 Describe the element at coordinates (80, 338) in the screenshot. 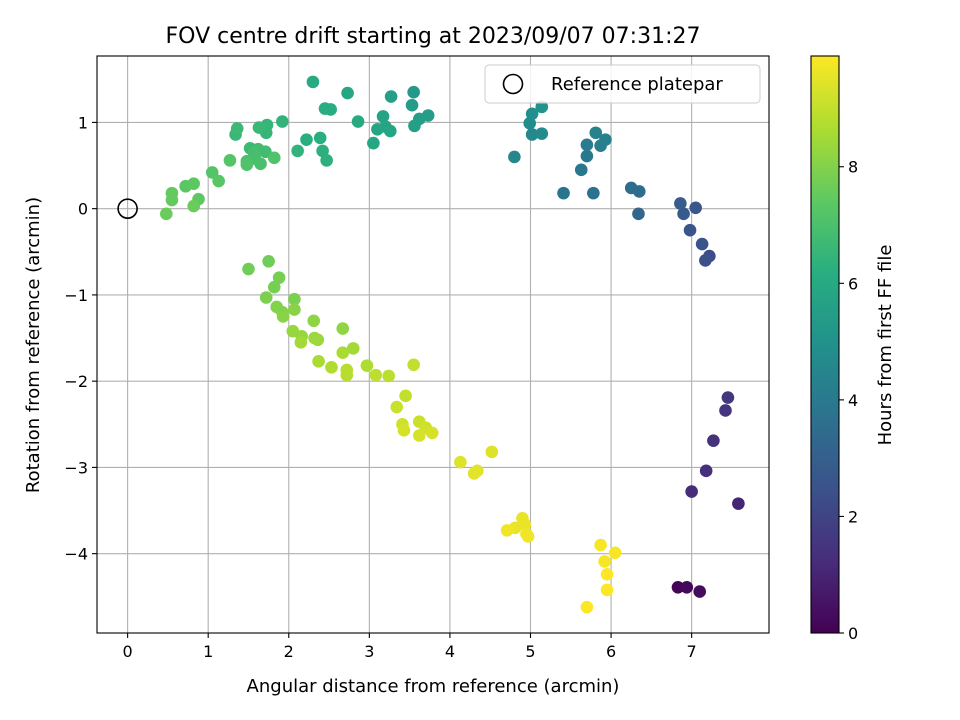

I see `y-axis-ticks: 1 0 −1 −2 −3 −4` at that location.